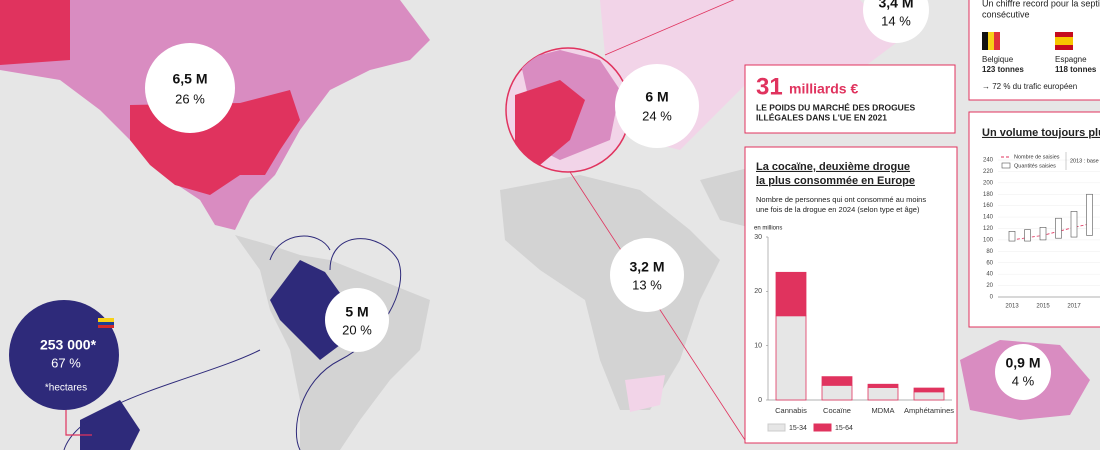  I want to click on x-tick-label: 2015, so click(1043, 307).